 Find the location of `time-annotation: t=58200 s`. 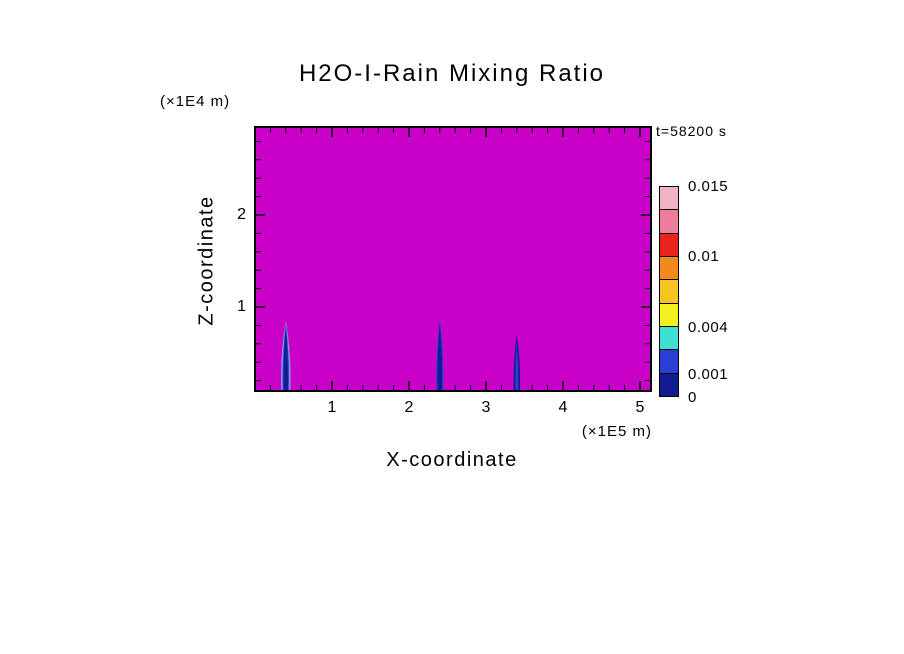

time-annotation: t=58200 s is located at coordinates (691, 131).